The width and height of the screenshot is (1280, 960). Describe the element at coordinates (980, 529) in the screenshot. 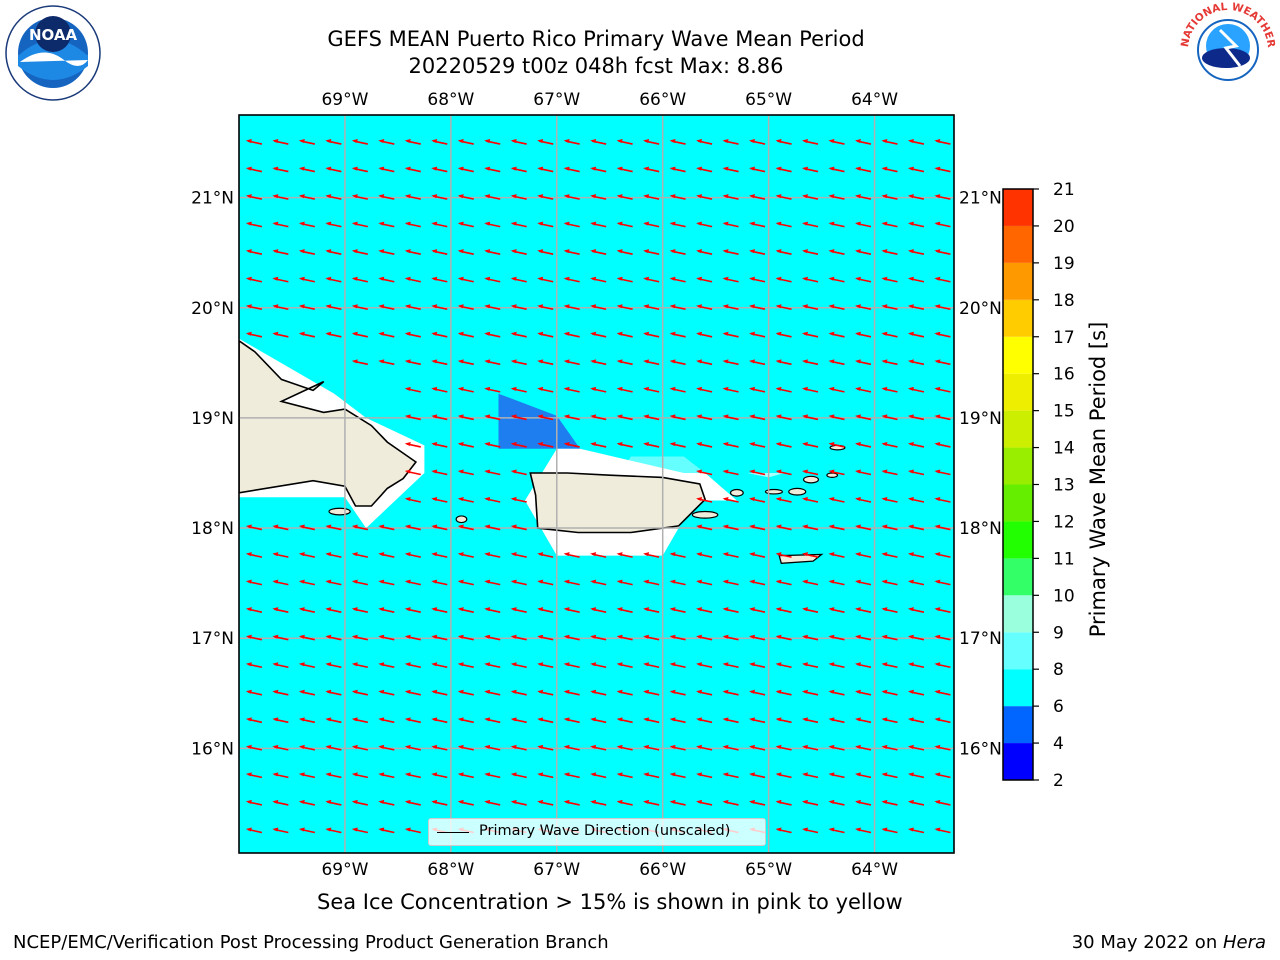

I see `lat-label-right: 18°N` at that location.